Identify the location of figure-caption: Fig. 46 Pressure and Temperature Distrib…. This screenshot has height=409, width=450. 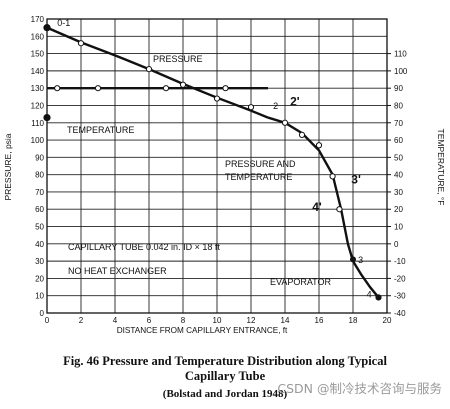
(225, 361).